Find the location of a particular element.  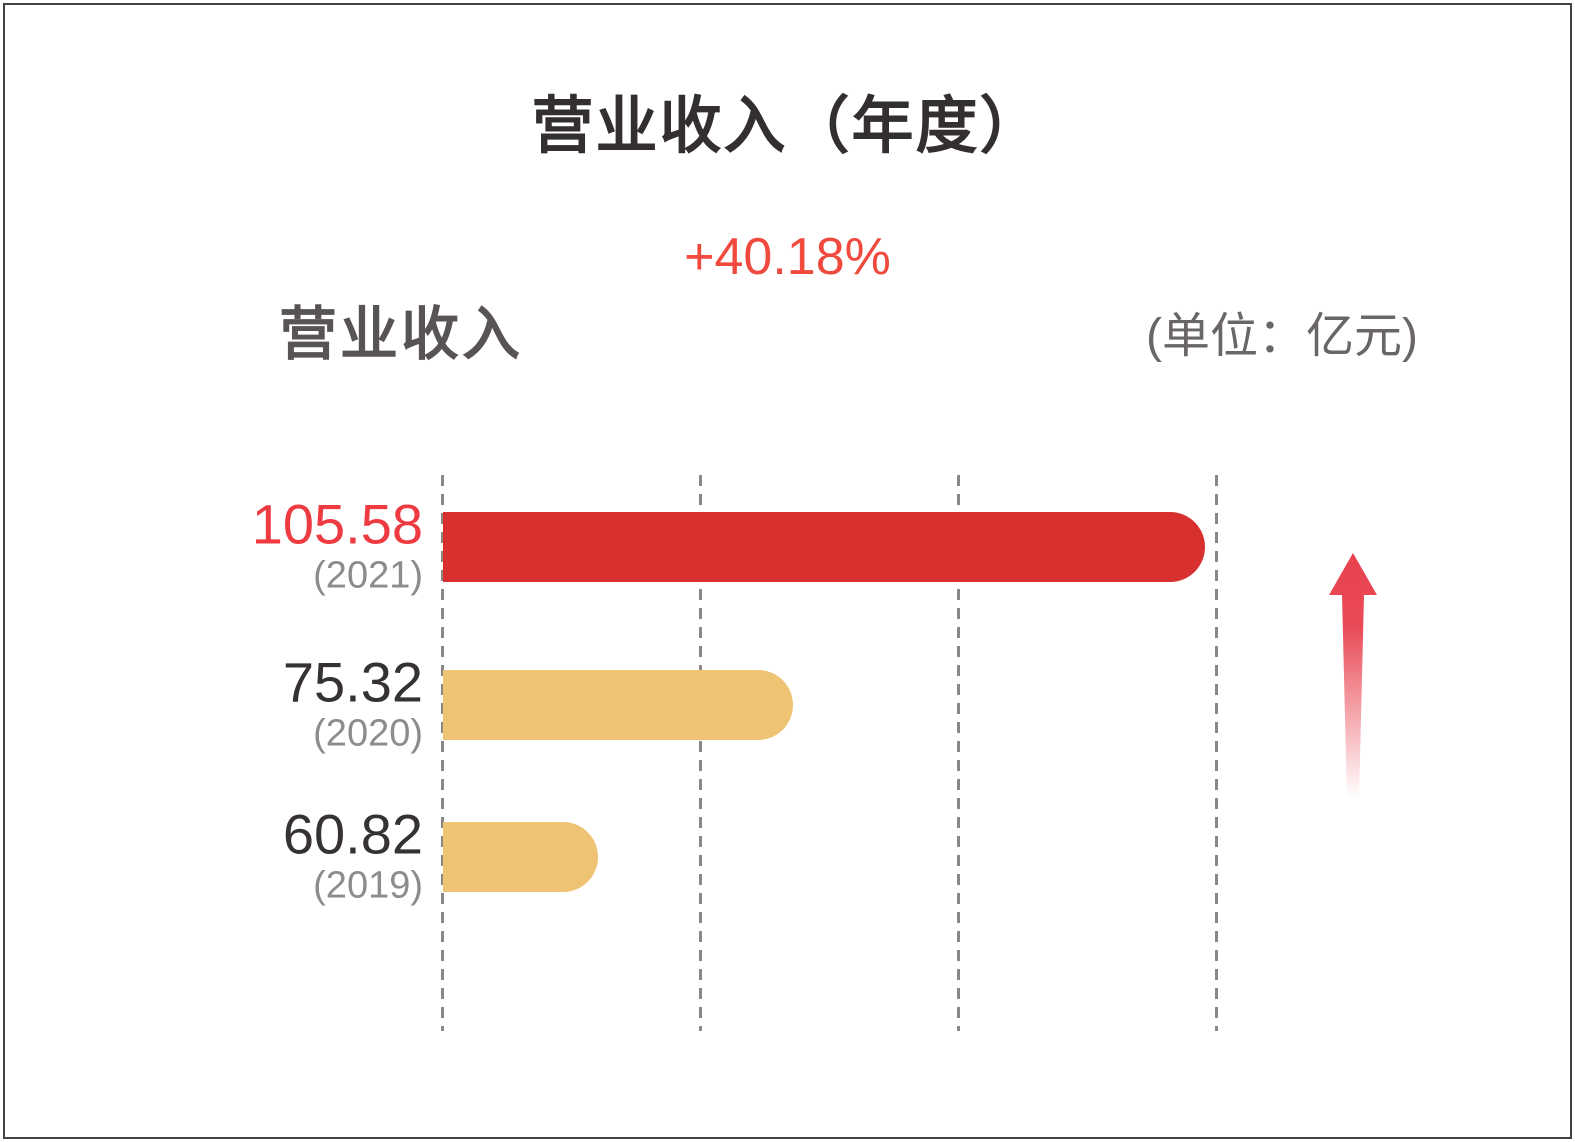

row-labels: 75.32 (2020) is located at coordinates (284, 703).